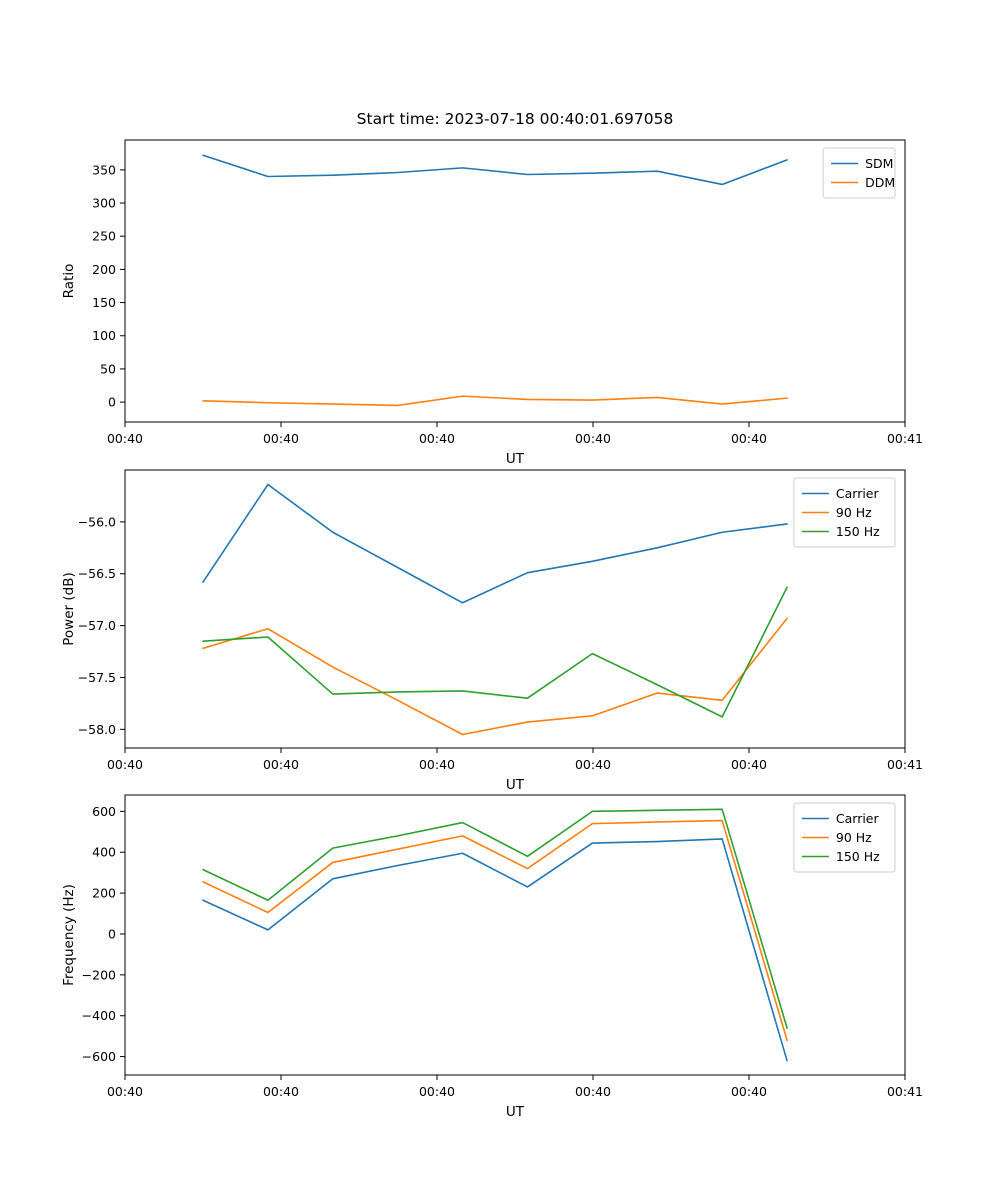  What do you see at coordinates (879, 163) in the screenshot?
I see `legend-label: SDM` at bounding box center [879, 163].